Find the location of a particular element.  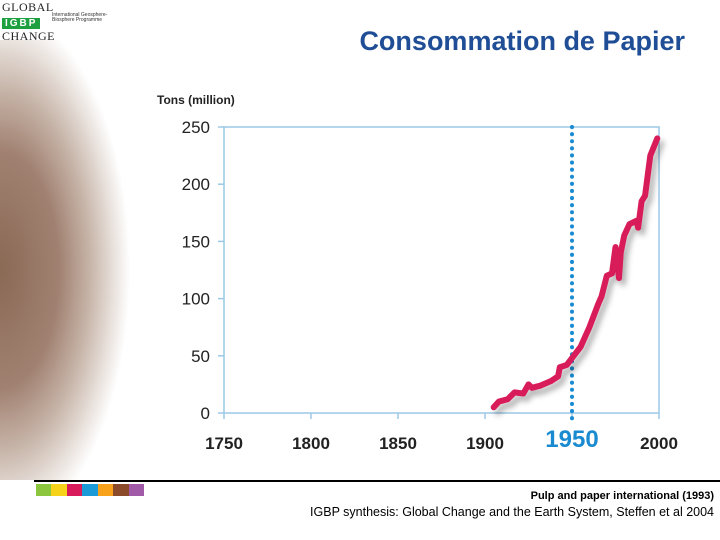

x-tick-label: 1800 is located at coordinates (311, 443).